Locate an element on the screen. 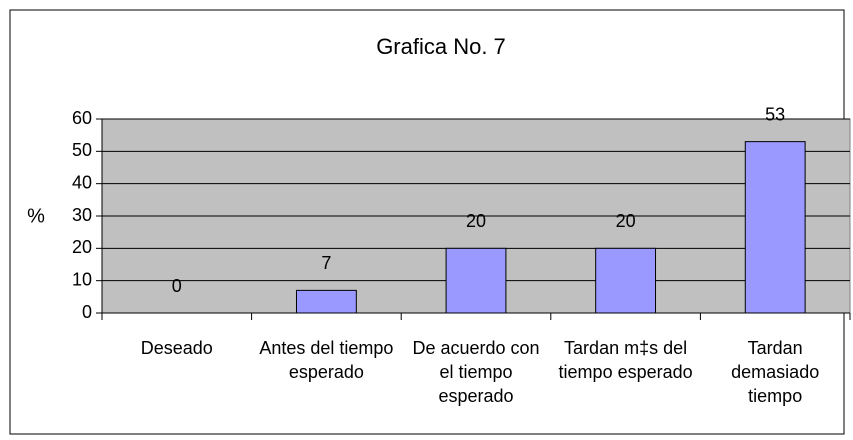 Image resolution: width=853 pixels, height=440 pixels. y-tick-label: 20 is located at coordinates (82, 247).